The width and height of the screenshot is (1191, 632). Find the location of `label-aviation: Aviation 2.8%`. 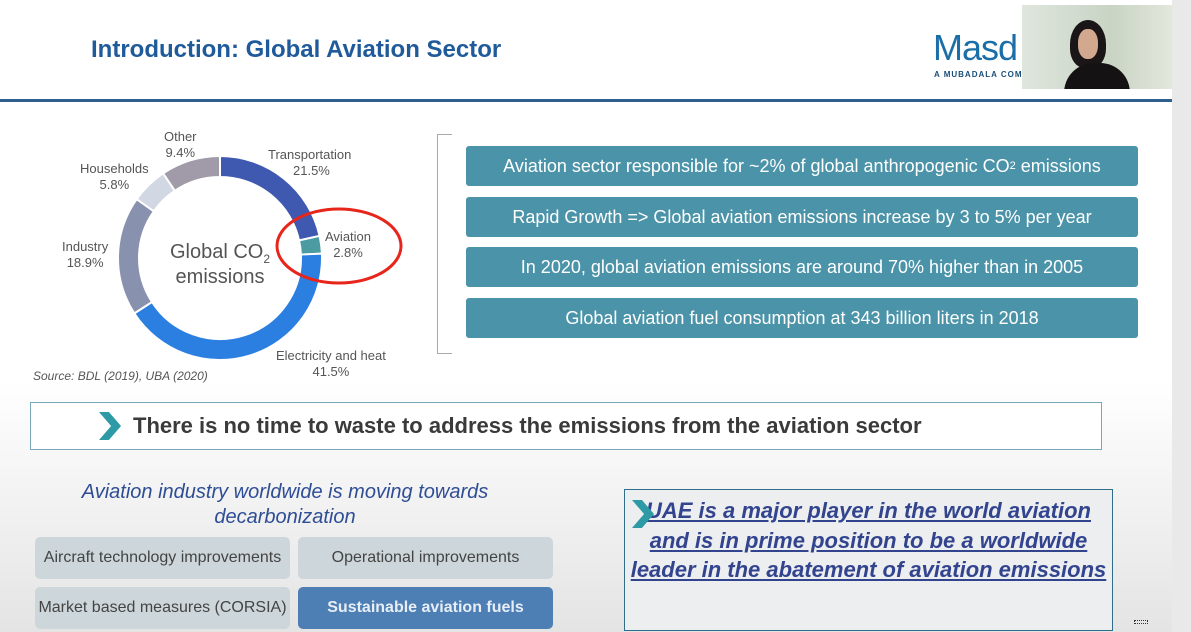

label-aviation: Aviation 2.8% is located at coordinates (348, 244).